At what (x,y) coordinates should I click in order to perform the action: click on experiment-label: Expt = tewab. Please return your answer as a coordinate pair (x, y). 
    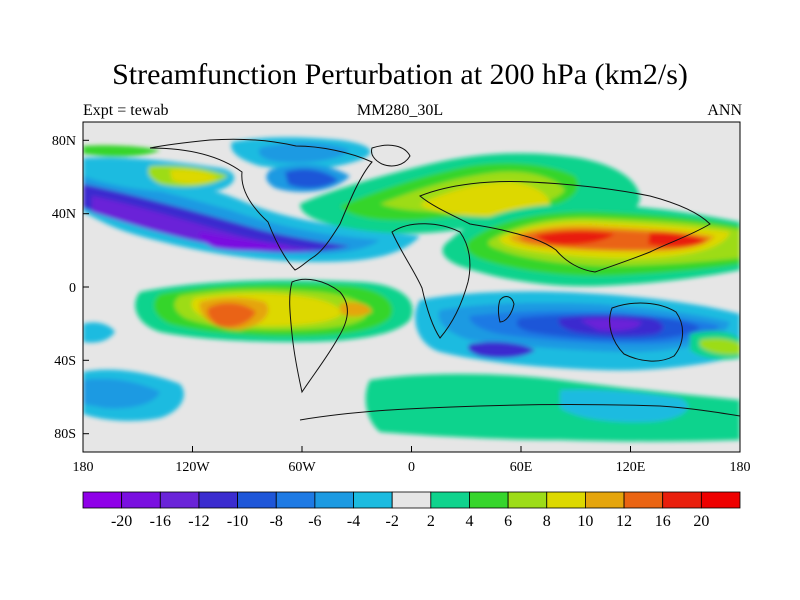
    Looking at the image, I should click on (126, 110).